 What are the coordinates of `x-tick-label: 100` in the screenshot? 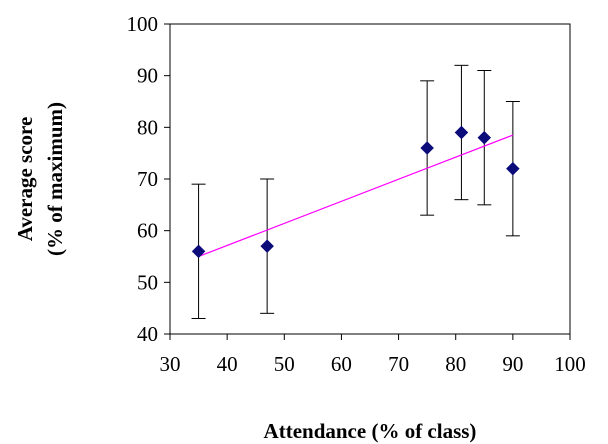 It's located at (570, 364).